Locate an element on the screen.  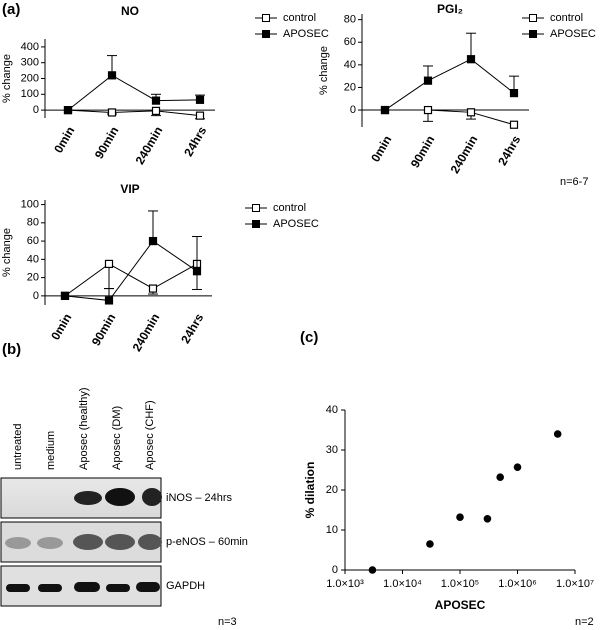
lane-label: medium is located at coordinates (51, 450).